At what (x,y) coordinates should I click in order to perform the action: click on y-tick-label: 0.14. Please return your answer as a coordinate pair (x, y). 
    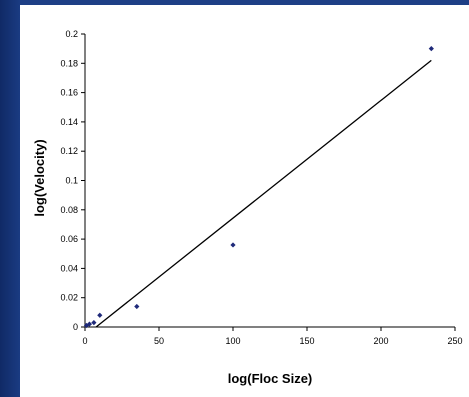
    Looking at the image, I should click on (69, 122).